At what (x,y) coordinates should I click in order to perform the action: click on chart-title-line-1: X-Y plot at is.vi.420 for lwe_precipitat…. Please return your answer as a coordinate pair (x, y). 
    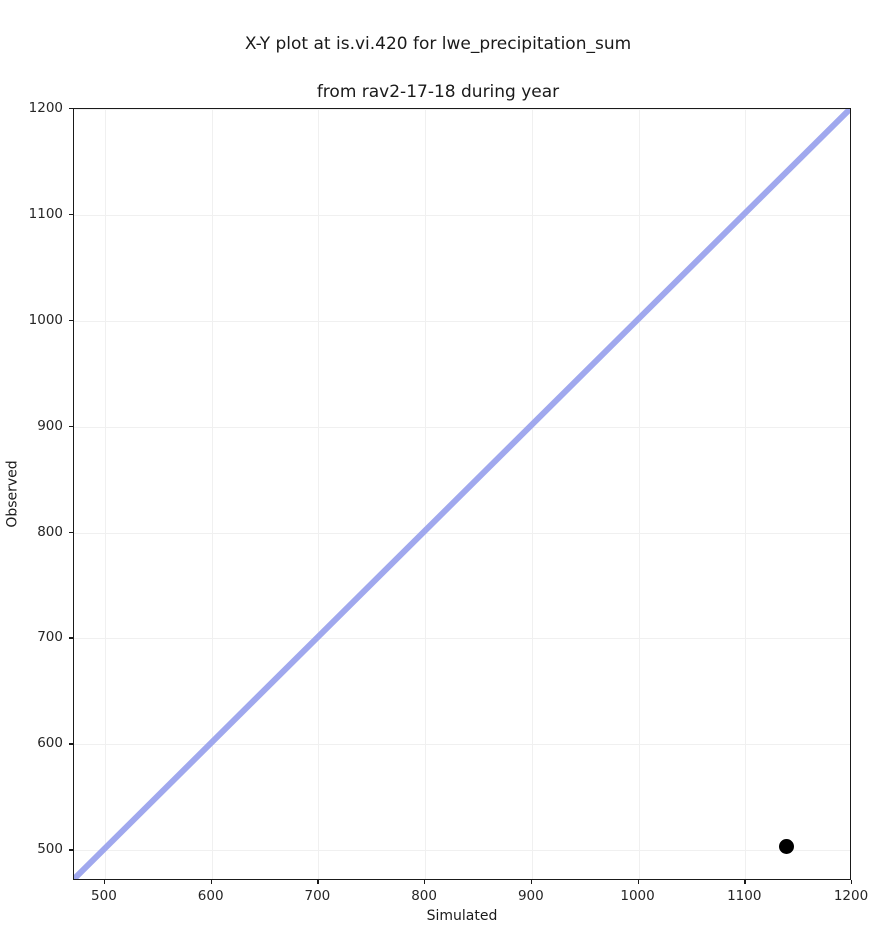
    Looking at the image, I should click on (438, 44).